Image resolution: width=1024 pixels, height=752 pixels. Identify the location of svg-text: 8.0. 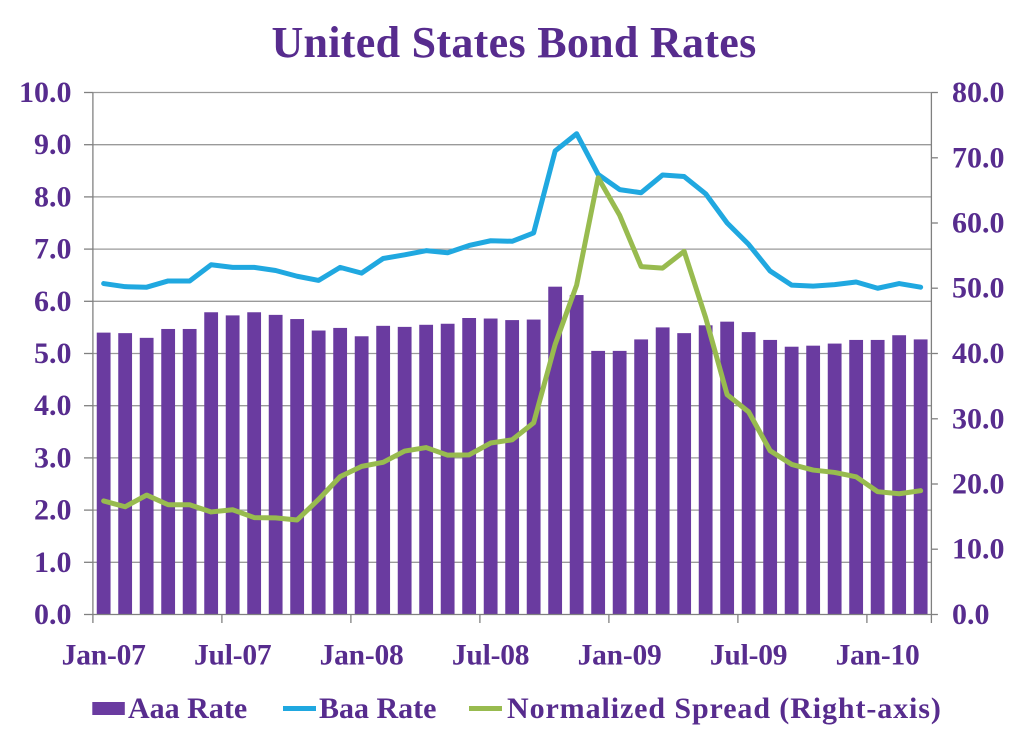
(53, 196).